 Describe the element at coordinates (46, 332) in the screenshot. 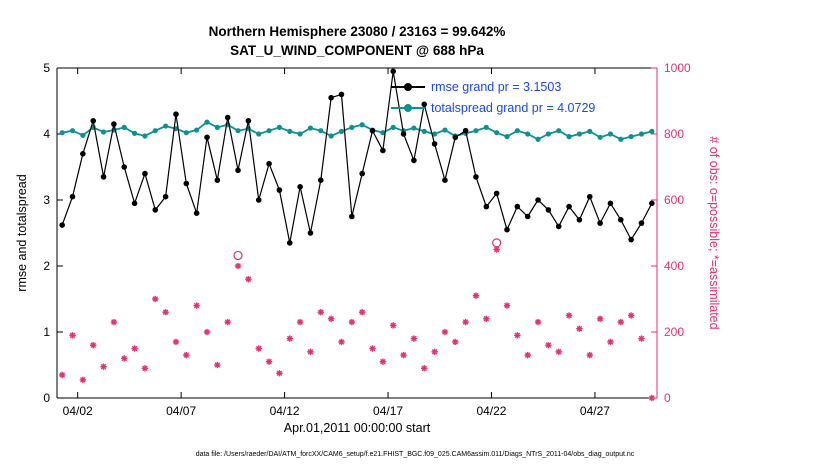

I see `y-tick-label-left: 1` at that location.